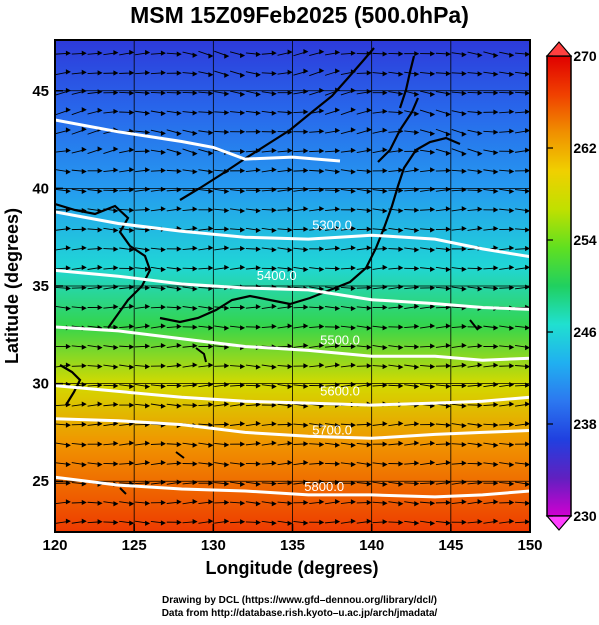 The width and height of the screenshot is (599, 625). What do you see at coordinates (213, 545) in the screenshot?
I see `x-tick-label: 130` at bounding box center [213, 545].